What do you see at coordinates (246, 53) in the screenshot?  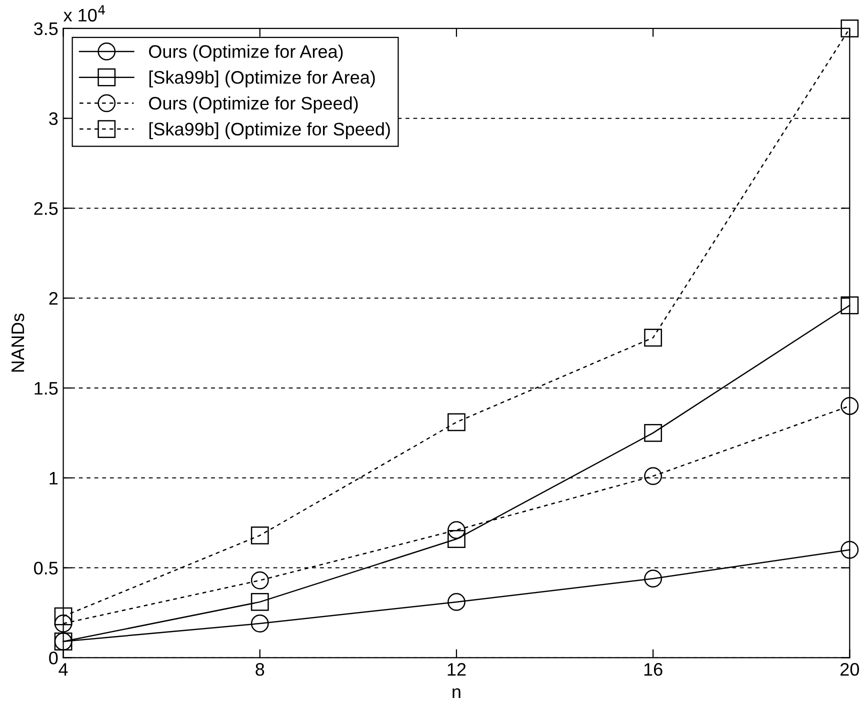 I see `legend-label: Ours (Optimize for Area)` at bounding box center [246, 53].